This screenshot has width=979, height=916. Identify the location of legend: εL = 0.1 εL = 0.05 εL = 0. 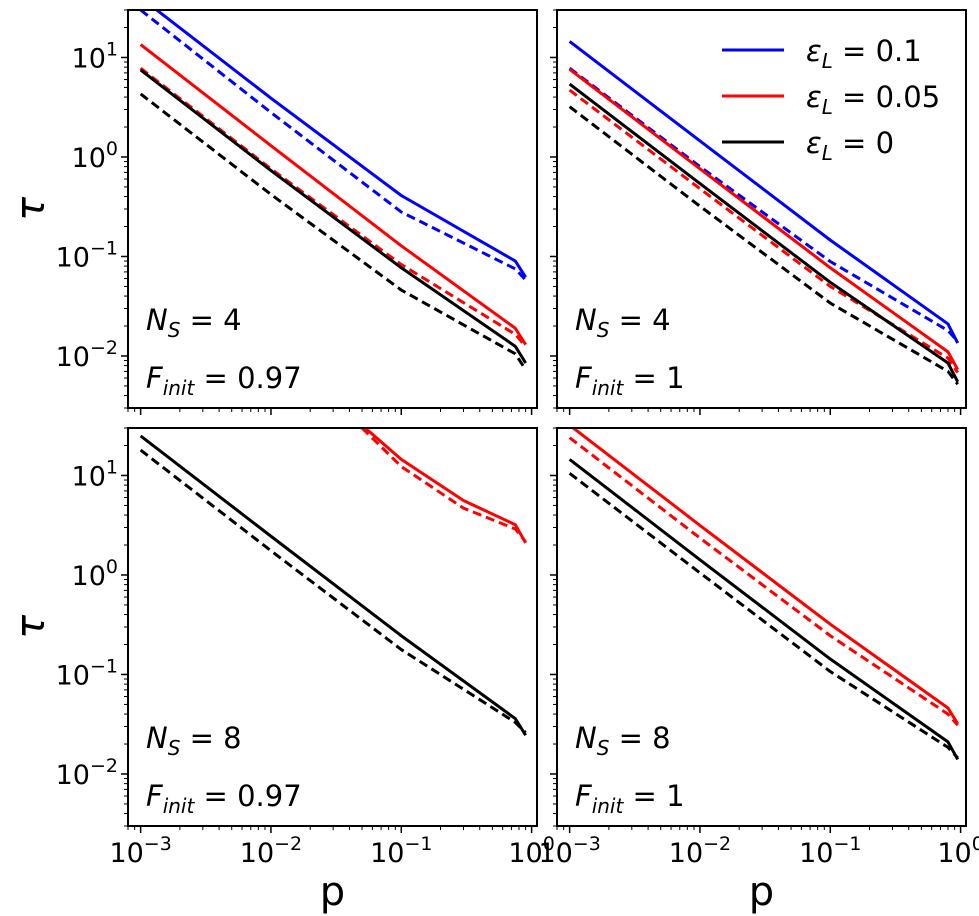
(831, 99).